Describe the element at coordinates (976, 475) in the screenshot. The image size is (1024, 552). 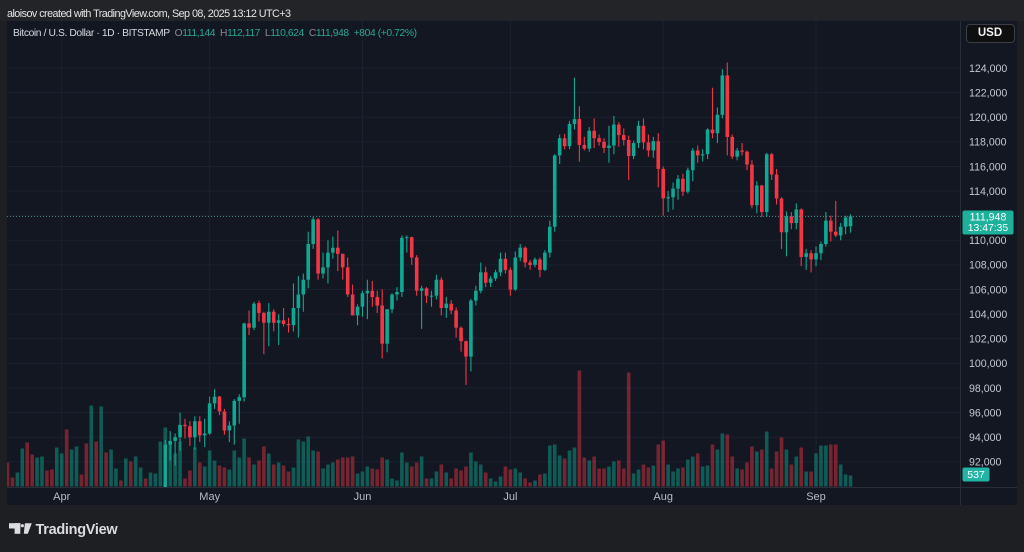
I see `svg-text: 537` at that location.